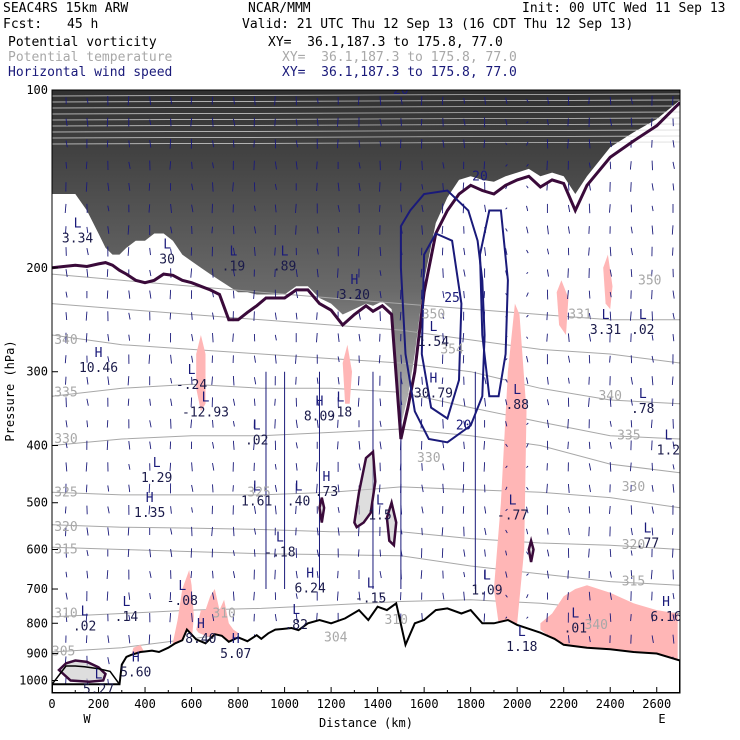 The height and width of the screenshot is (740, 740). What do you see at coordinates (279, 552) in the screenshot?
I see `hl-marker-value: -.18` at bounding box center [279, 552].